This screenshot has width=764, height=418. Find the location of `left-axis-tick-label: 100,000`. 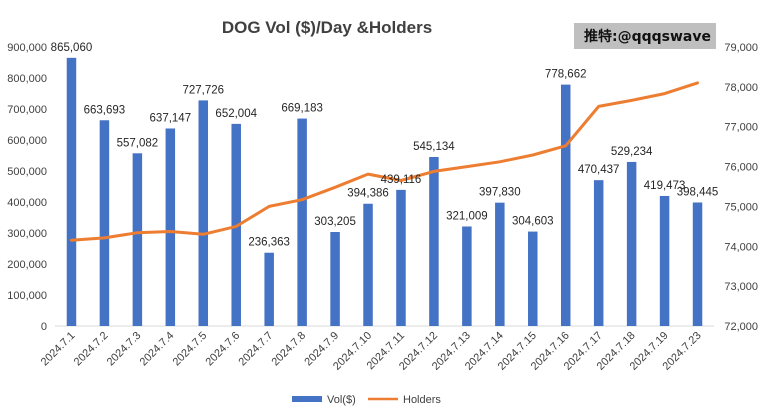

left-axis-tick-label: 100,000 is located at coordinates (27, 296).